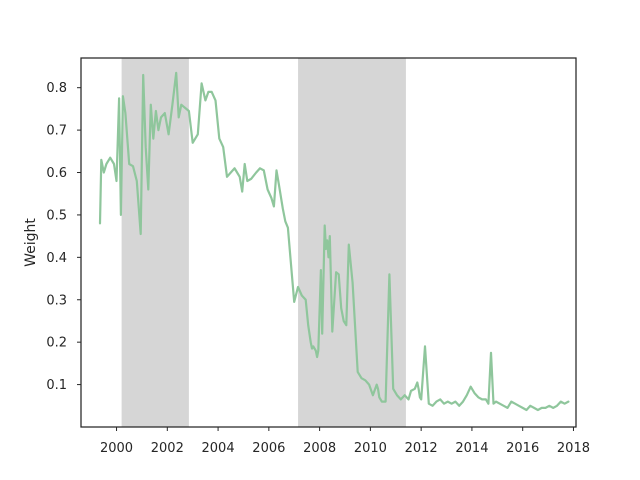 The image size is (640, 480). What do you see at coordinates (345, 441) in the screenshot?
I see `x-axis: 2000 2002 2004 2006 2008 2010 2012 2014 2016 2018` at bounding box center [345, 441].